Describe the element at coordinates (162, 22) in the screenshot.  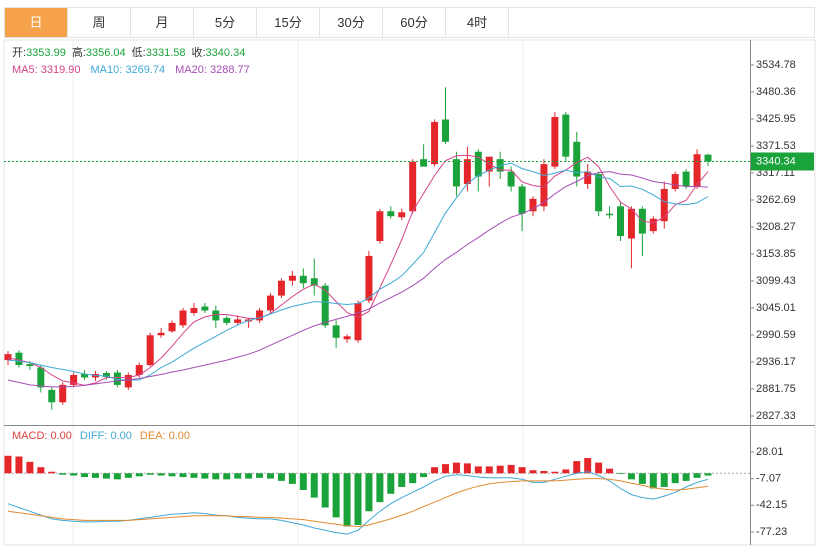
I see `period-tab: 月` at that location.